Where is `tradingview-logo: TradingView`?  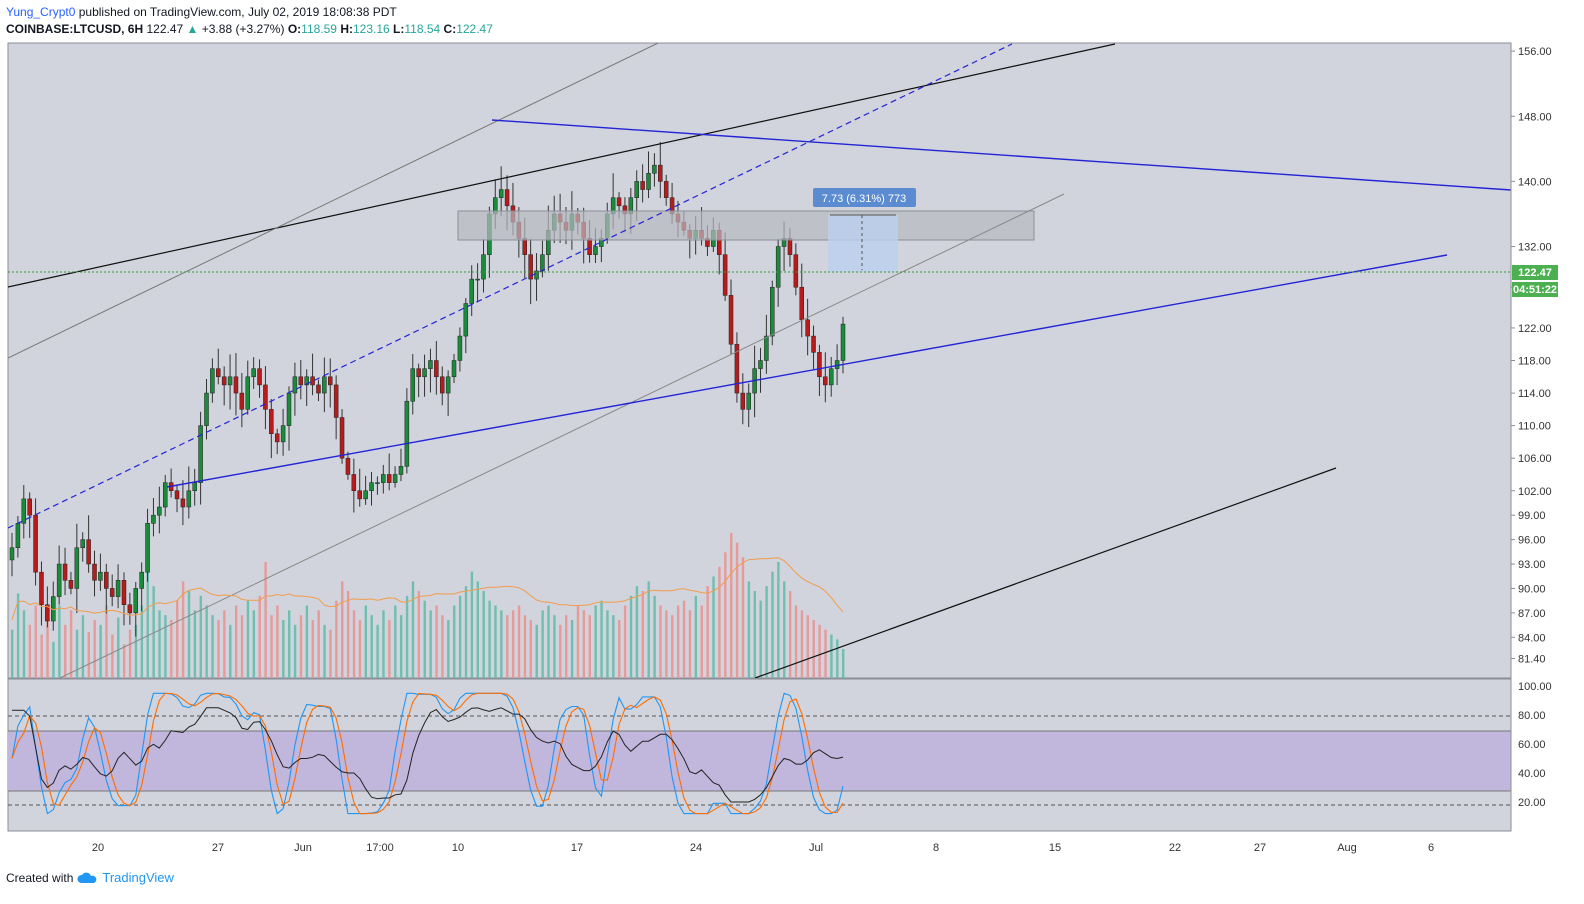 tradingview-logo: TradingView is located at coordinates (125, 877).